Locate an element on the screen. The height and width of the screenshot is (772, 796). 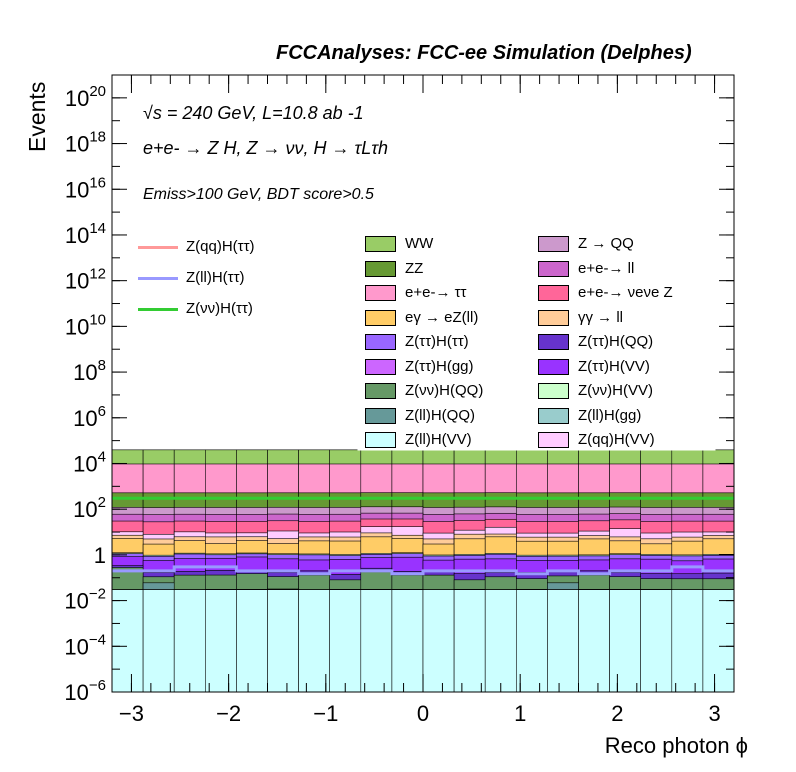
x-tick-label: −3 is located at coordinates (131, 713).